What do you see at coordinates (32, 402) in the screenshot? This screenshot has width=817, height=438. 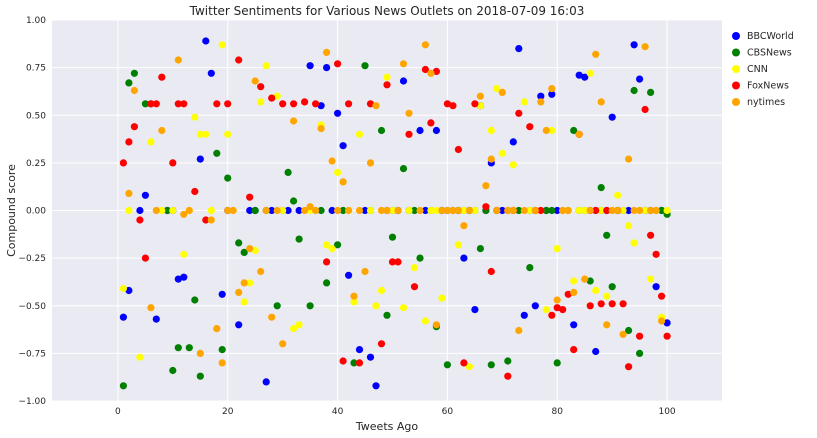 I see `y-tick-label: −1.00` at bounding box center [32, 402].